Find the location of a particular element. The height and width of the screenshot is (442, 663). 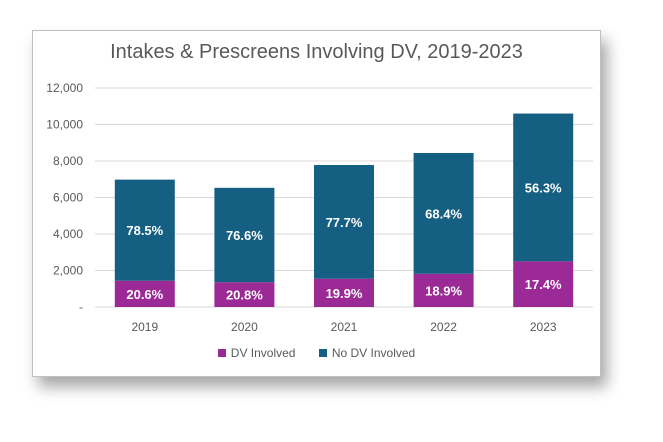

data-label-no-dv: 77.7% is located at coordinates (344, 222).